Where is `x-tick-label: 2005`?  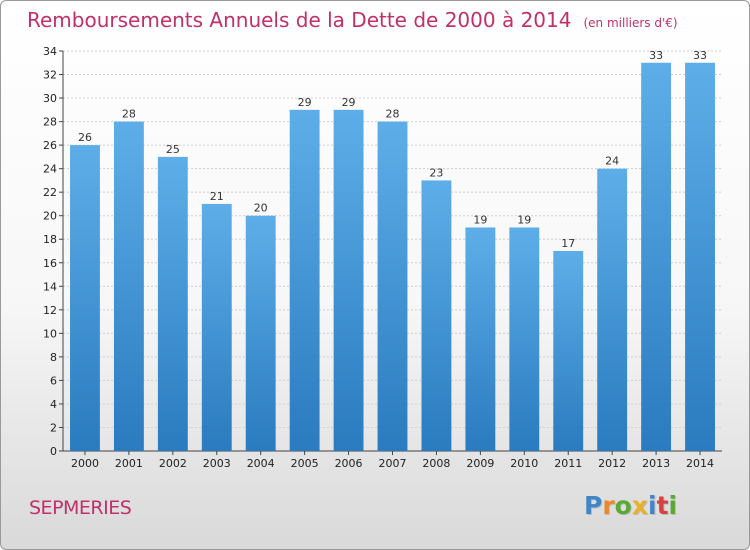
x-tick-label: 2005 is located at coordinates (305, 463).